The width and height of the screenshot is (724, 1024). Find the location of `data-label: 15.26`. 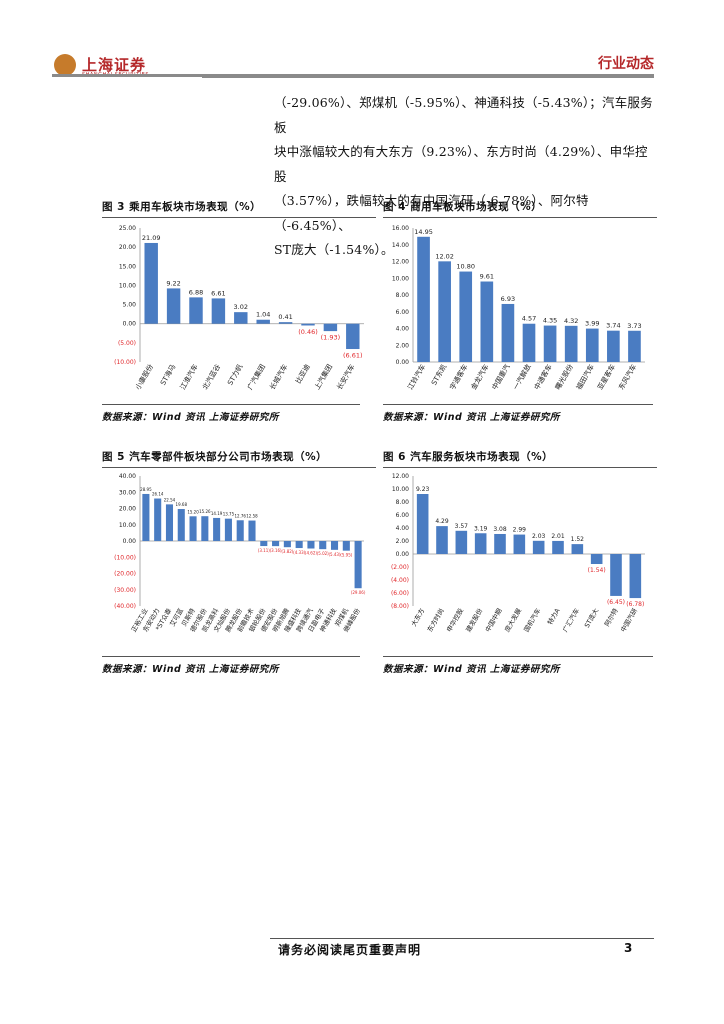

data-label: 15.26 is located at coordinates (205, 511).